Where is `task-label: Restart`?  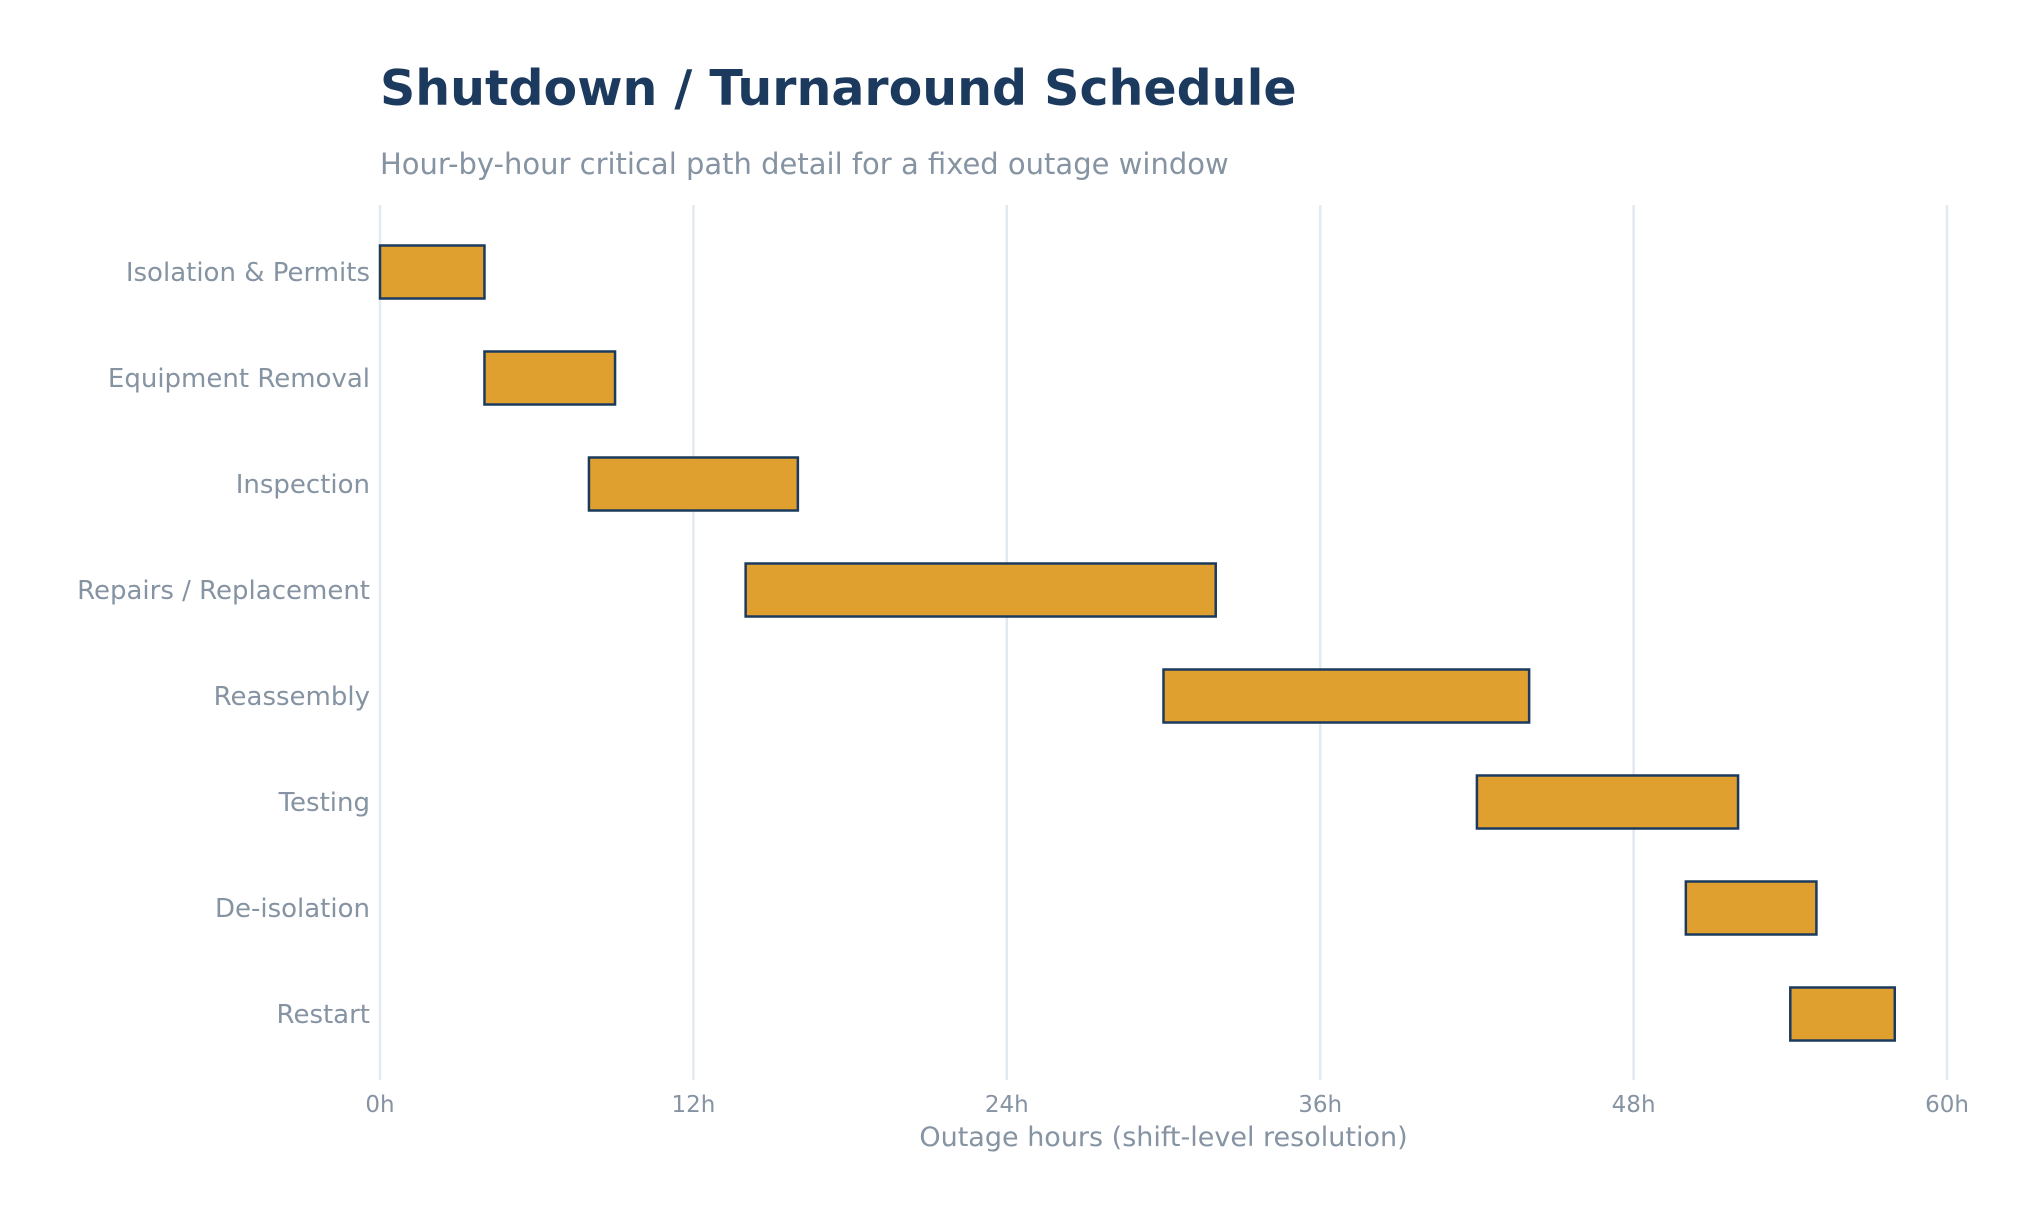 task-label: Restart is located at coordinates (323, 1015).